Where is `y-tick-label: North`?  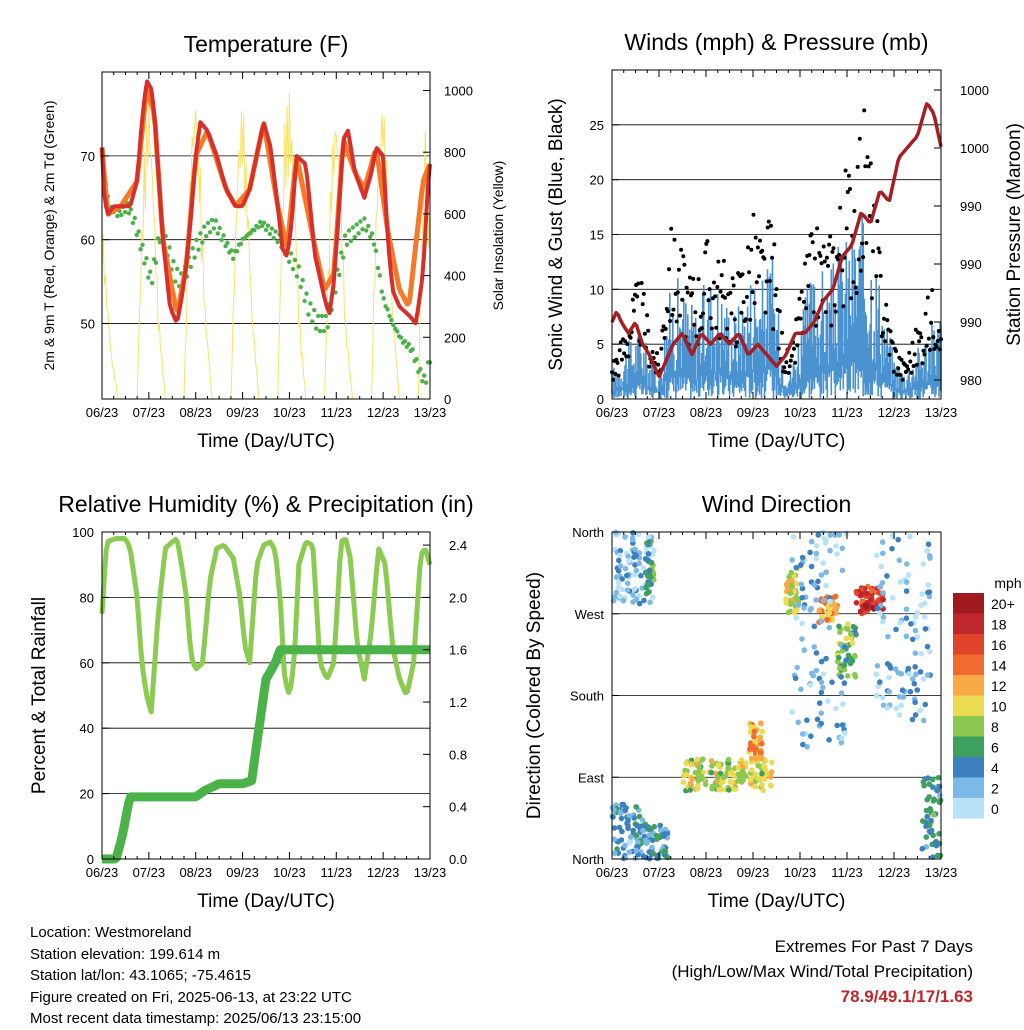
y-tick-label: North is located at coordinates (588, 532).